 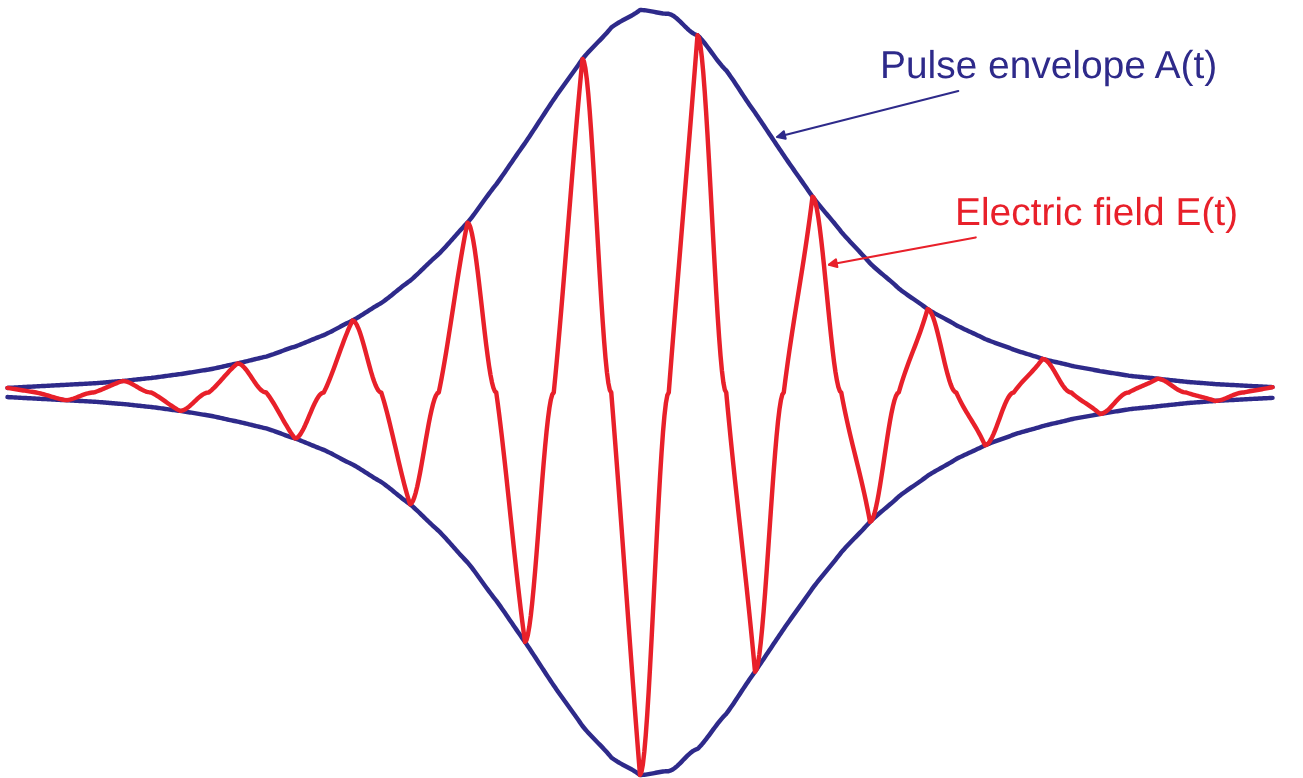 What do you see at coordinates (1097, 215) in the screenshot?
I see `text: Electric field E(t)` at bounding box center [1097, 215].